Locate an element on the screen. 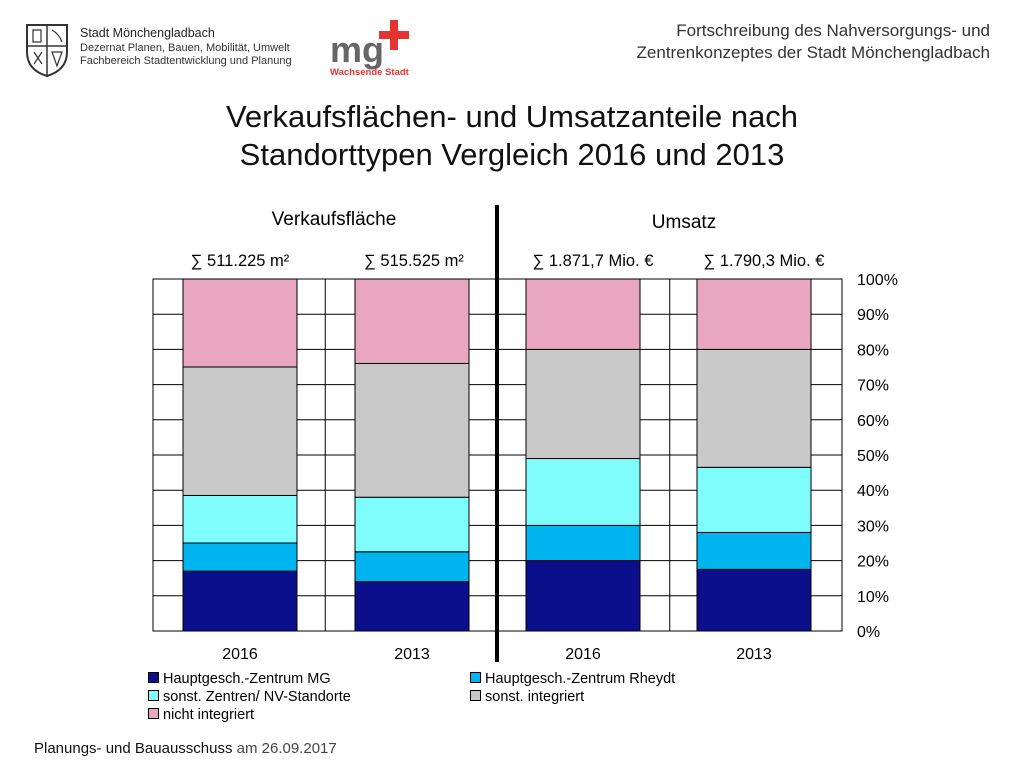 Image resolution: width=1024 pixels, height=768 pixels. legend-label: Hauptgesch.-Zentrum Rheydt is located at coordinates (580, 679).